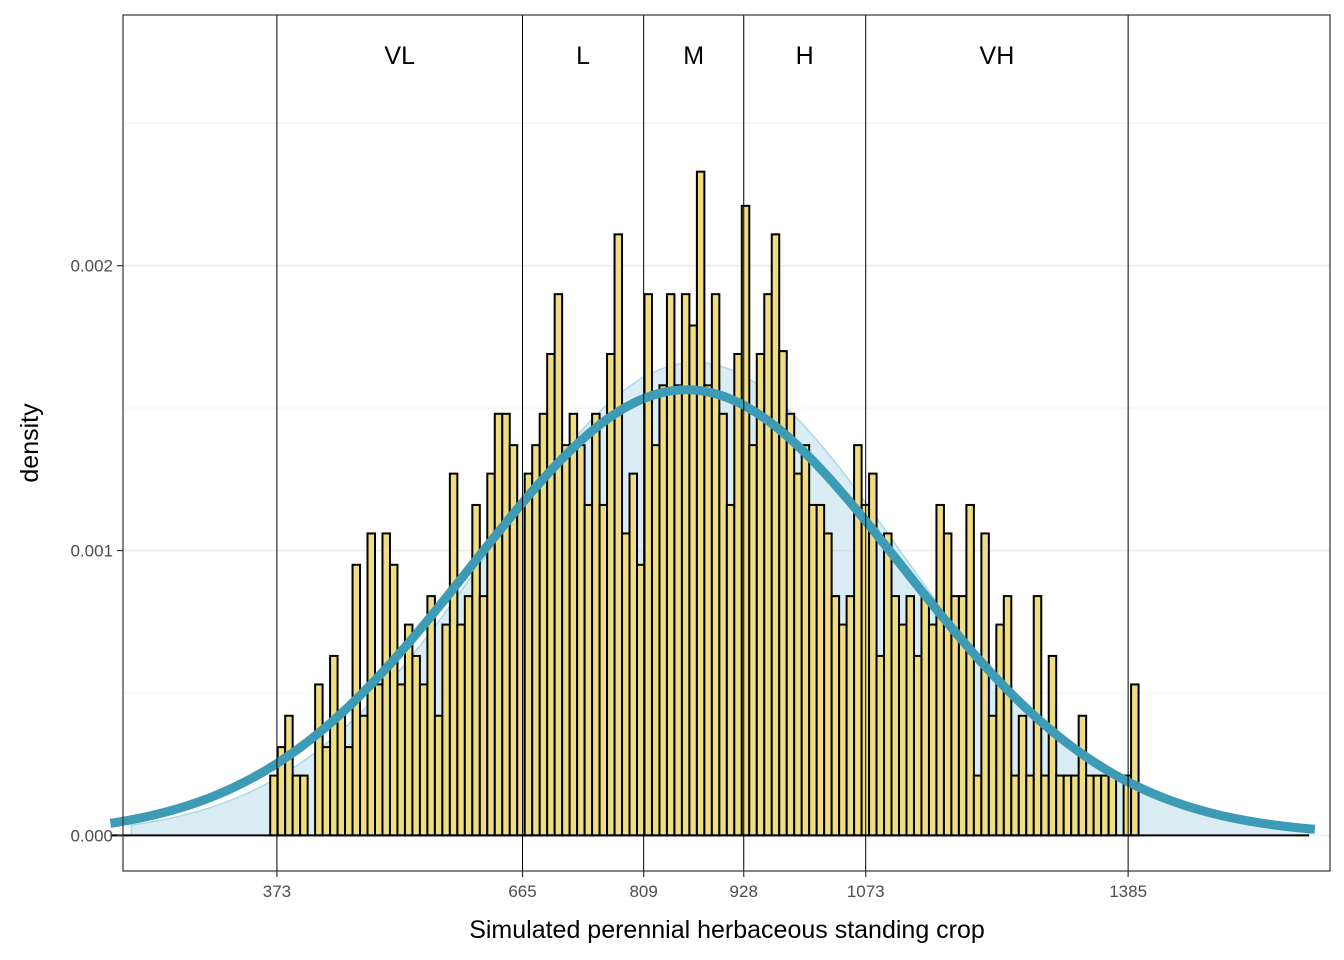 Image resolution: width=1344 pixels, height=960 pixels. What do you see at coordinates (699, 56) in the screenshot?
I see `category-labels: VL L M H VH` at bounding box center [699, 56].